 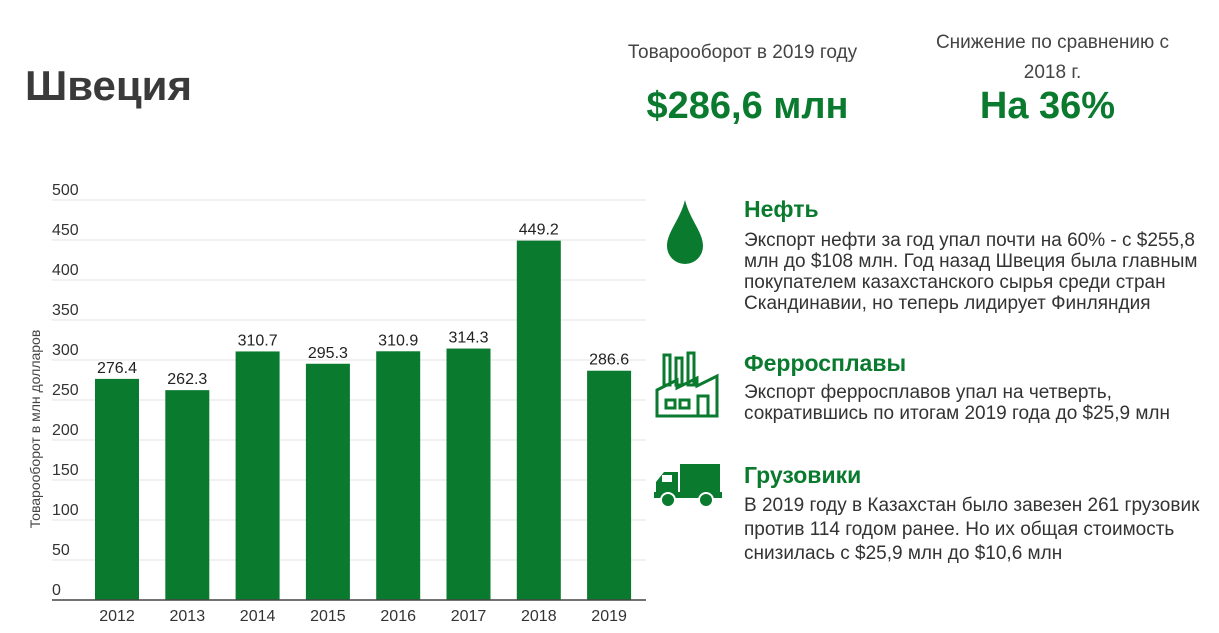 I want to click on turnover-value: $286,6 млн, so click(x=747, y=106).